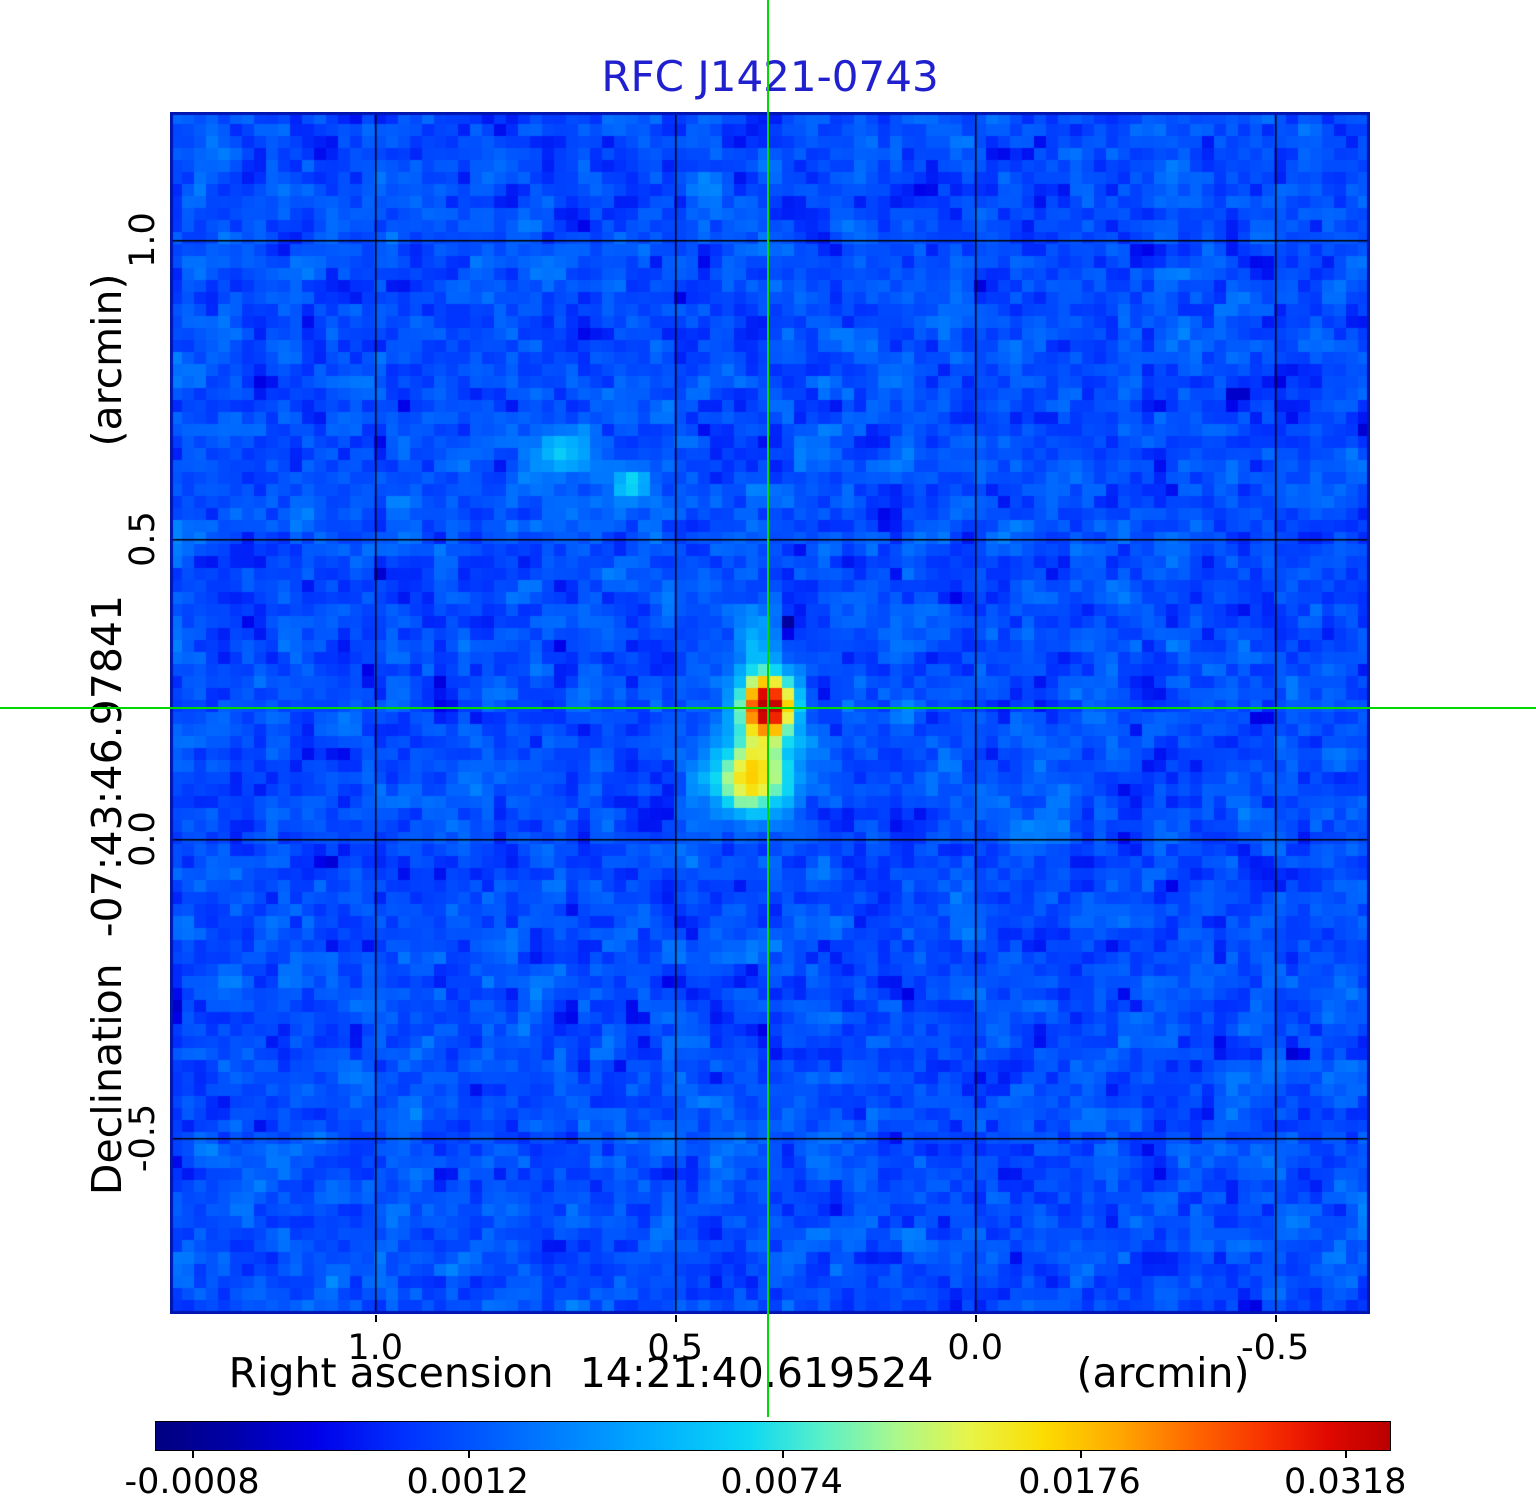 Image resolution: width=1536 pixels, height=1511 pixels. What do you see at coordinates (143, 240) in the screenshot?
I see `y-axis-tick-label: 1.0` at bounding box center [143, 240].